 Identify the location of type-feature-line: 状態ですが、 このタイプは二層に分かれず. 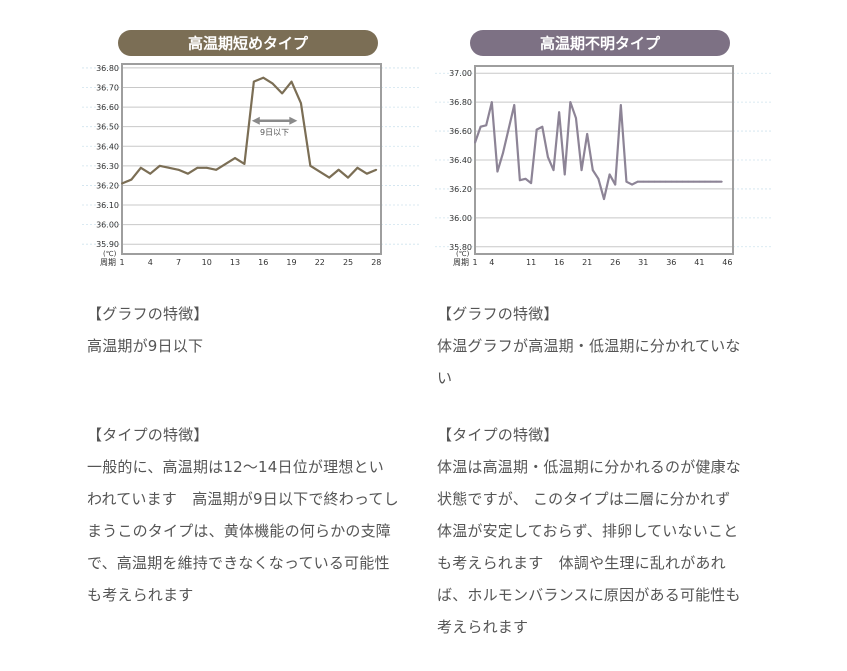
(584, 499).